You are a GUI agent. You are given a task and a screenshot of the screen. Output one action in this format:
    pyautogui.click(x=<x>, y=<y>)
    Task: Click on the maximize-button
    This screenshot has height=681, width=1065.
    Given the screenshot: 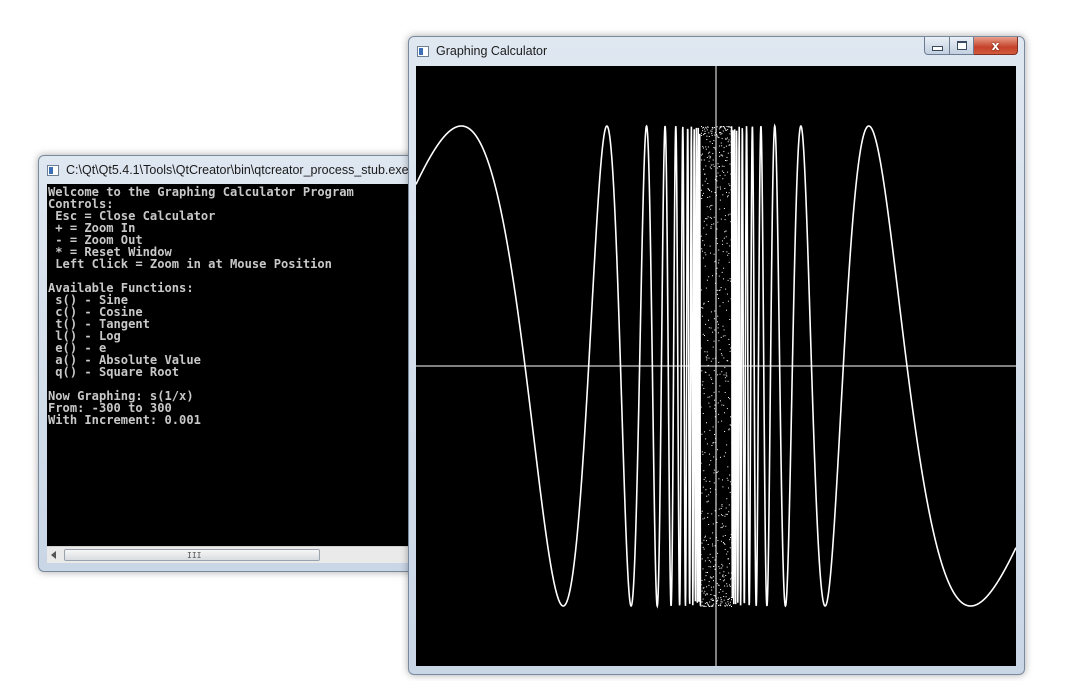 What is the action you would take?
    pyautogui.click(x=962, y=46)
    